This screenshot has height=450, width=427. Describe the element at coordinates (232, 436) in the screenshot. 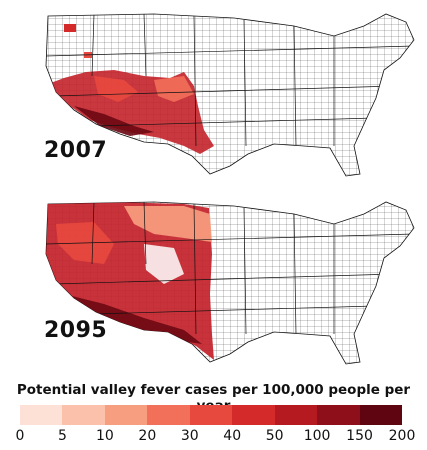

I see `legend-tick-label: 40` at that location.